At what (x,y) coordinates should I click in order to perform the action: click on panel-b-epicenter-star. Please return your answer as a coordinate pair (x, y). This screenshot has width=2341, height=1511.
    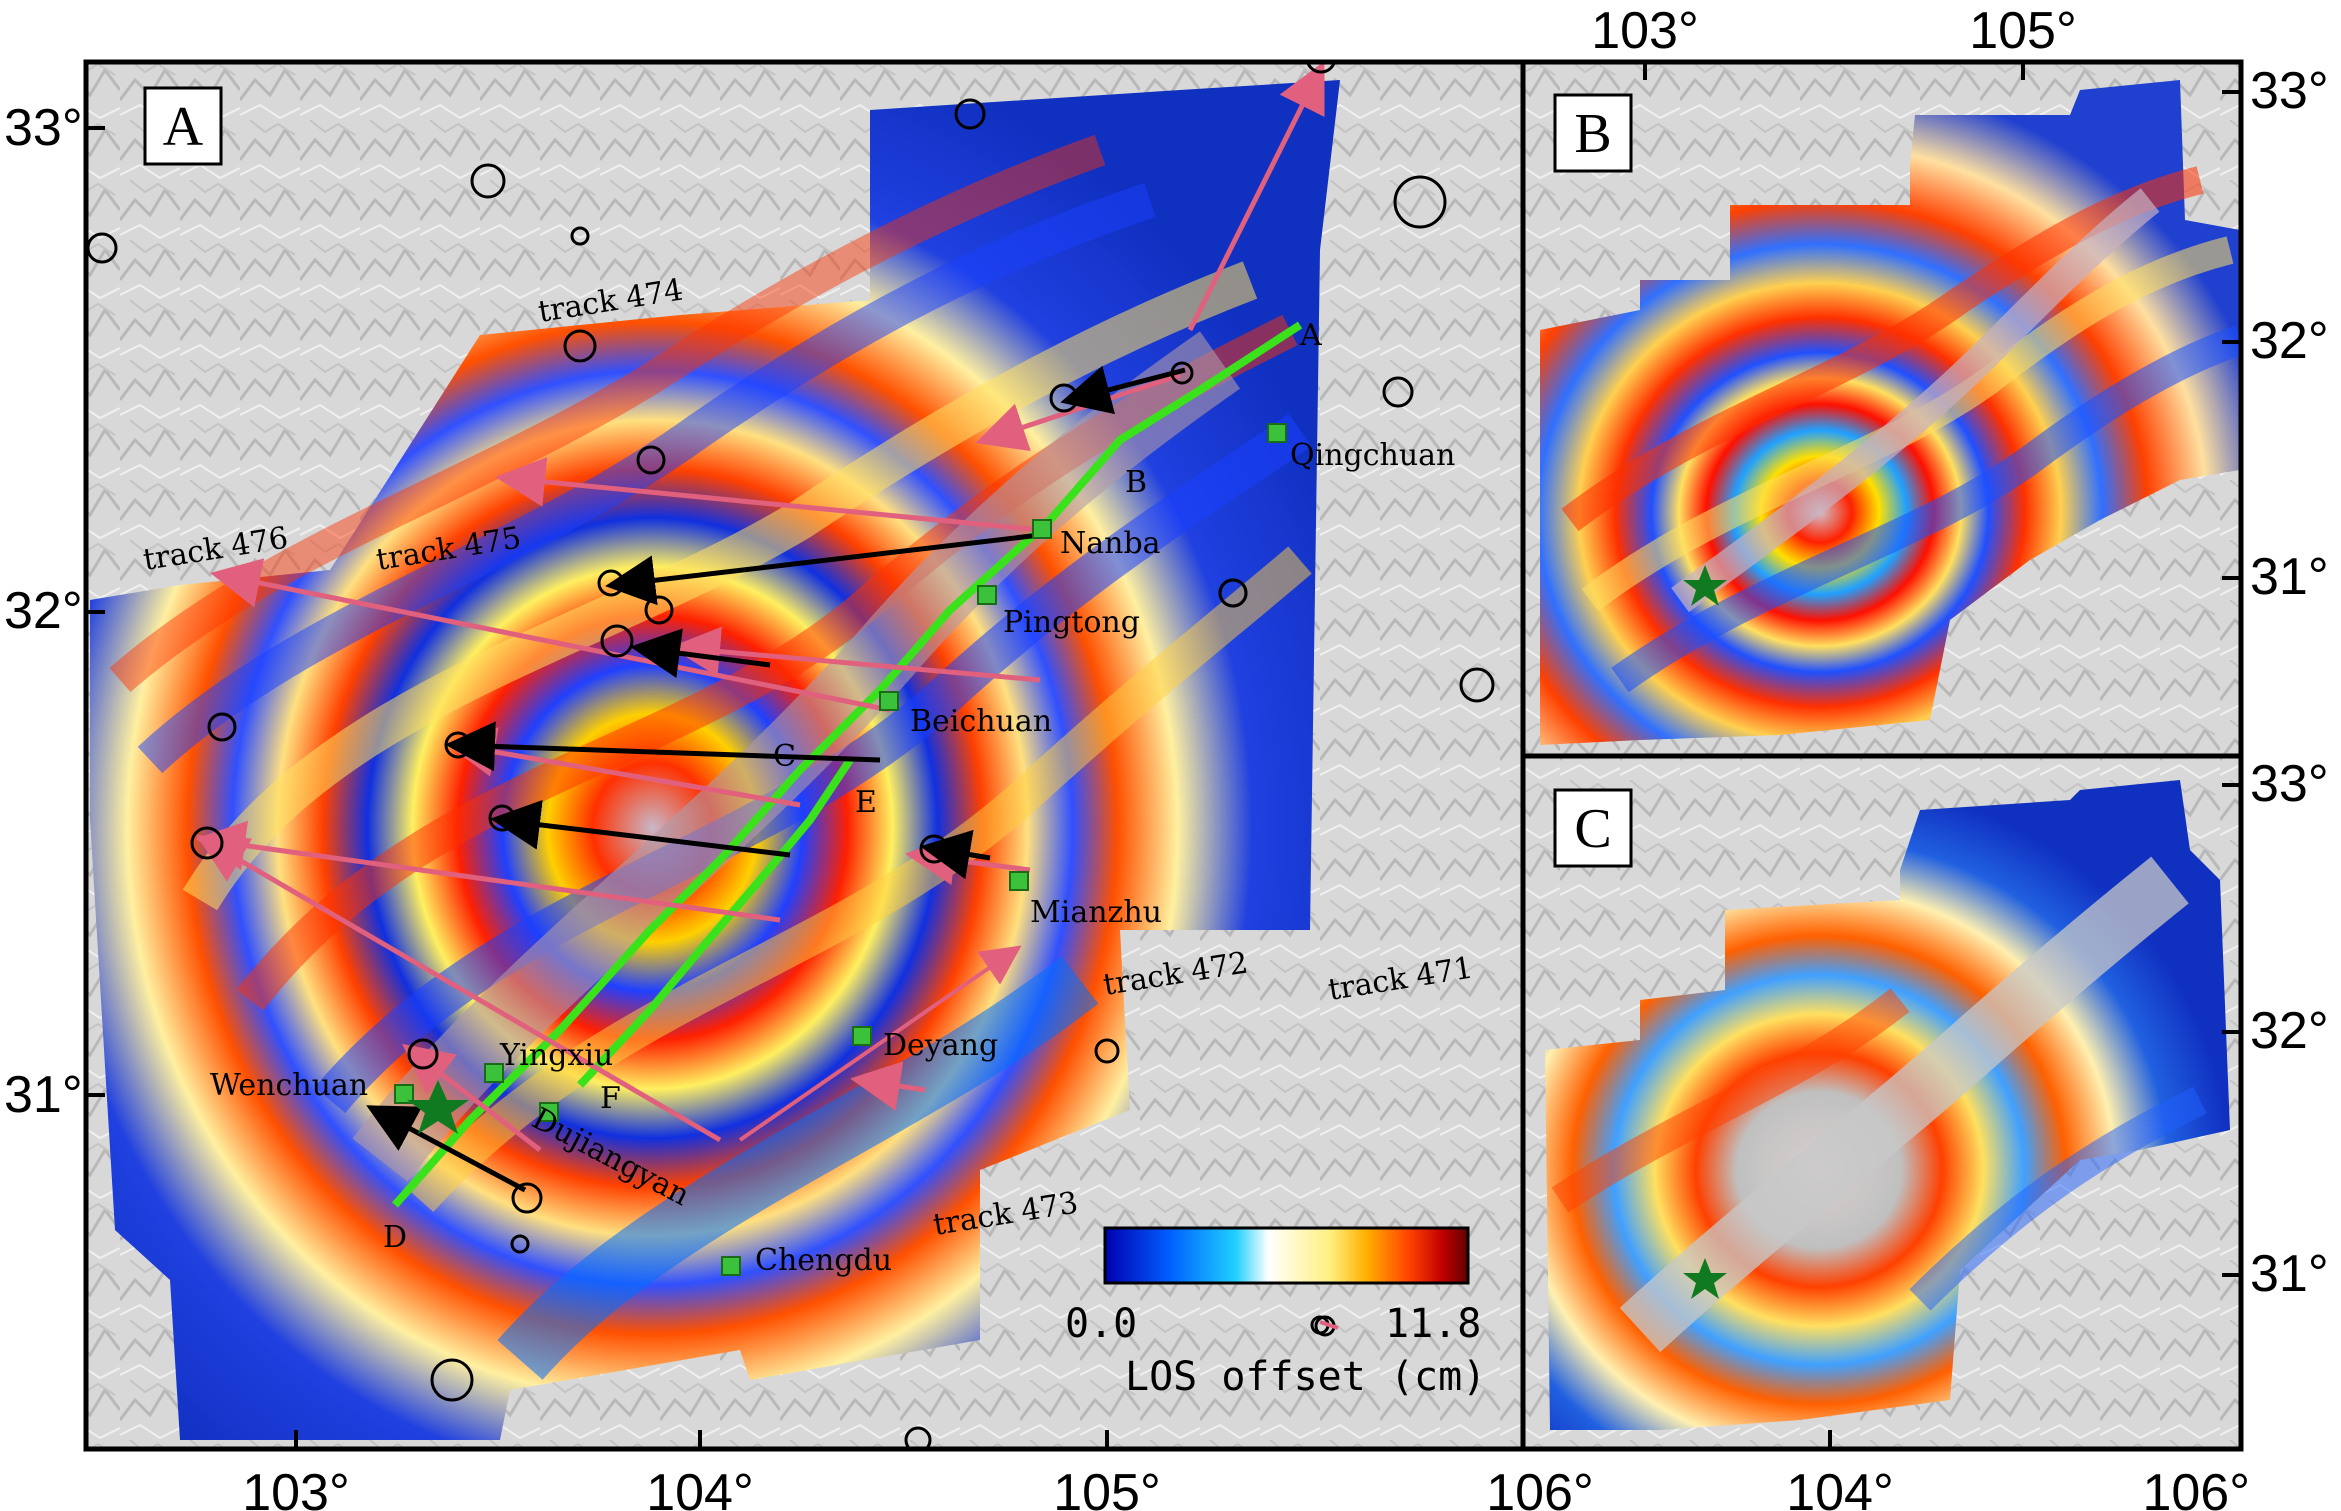
    Looking at the image, I should click on (1705, 585).